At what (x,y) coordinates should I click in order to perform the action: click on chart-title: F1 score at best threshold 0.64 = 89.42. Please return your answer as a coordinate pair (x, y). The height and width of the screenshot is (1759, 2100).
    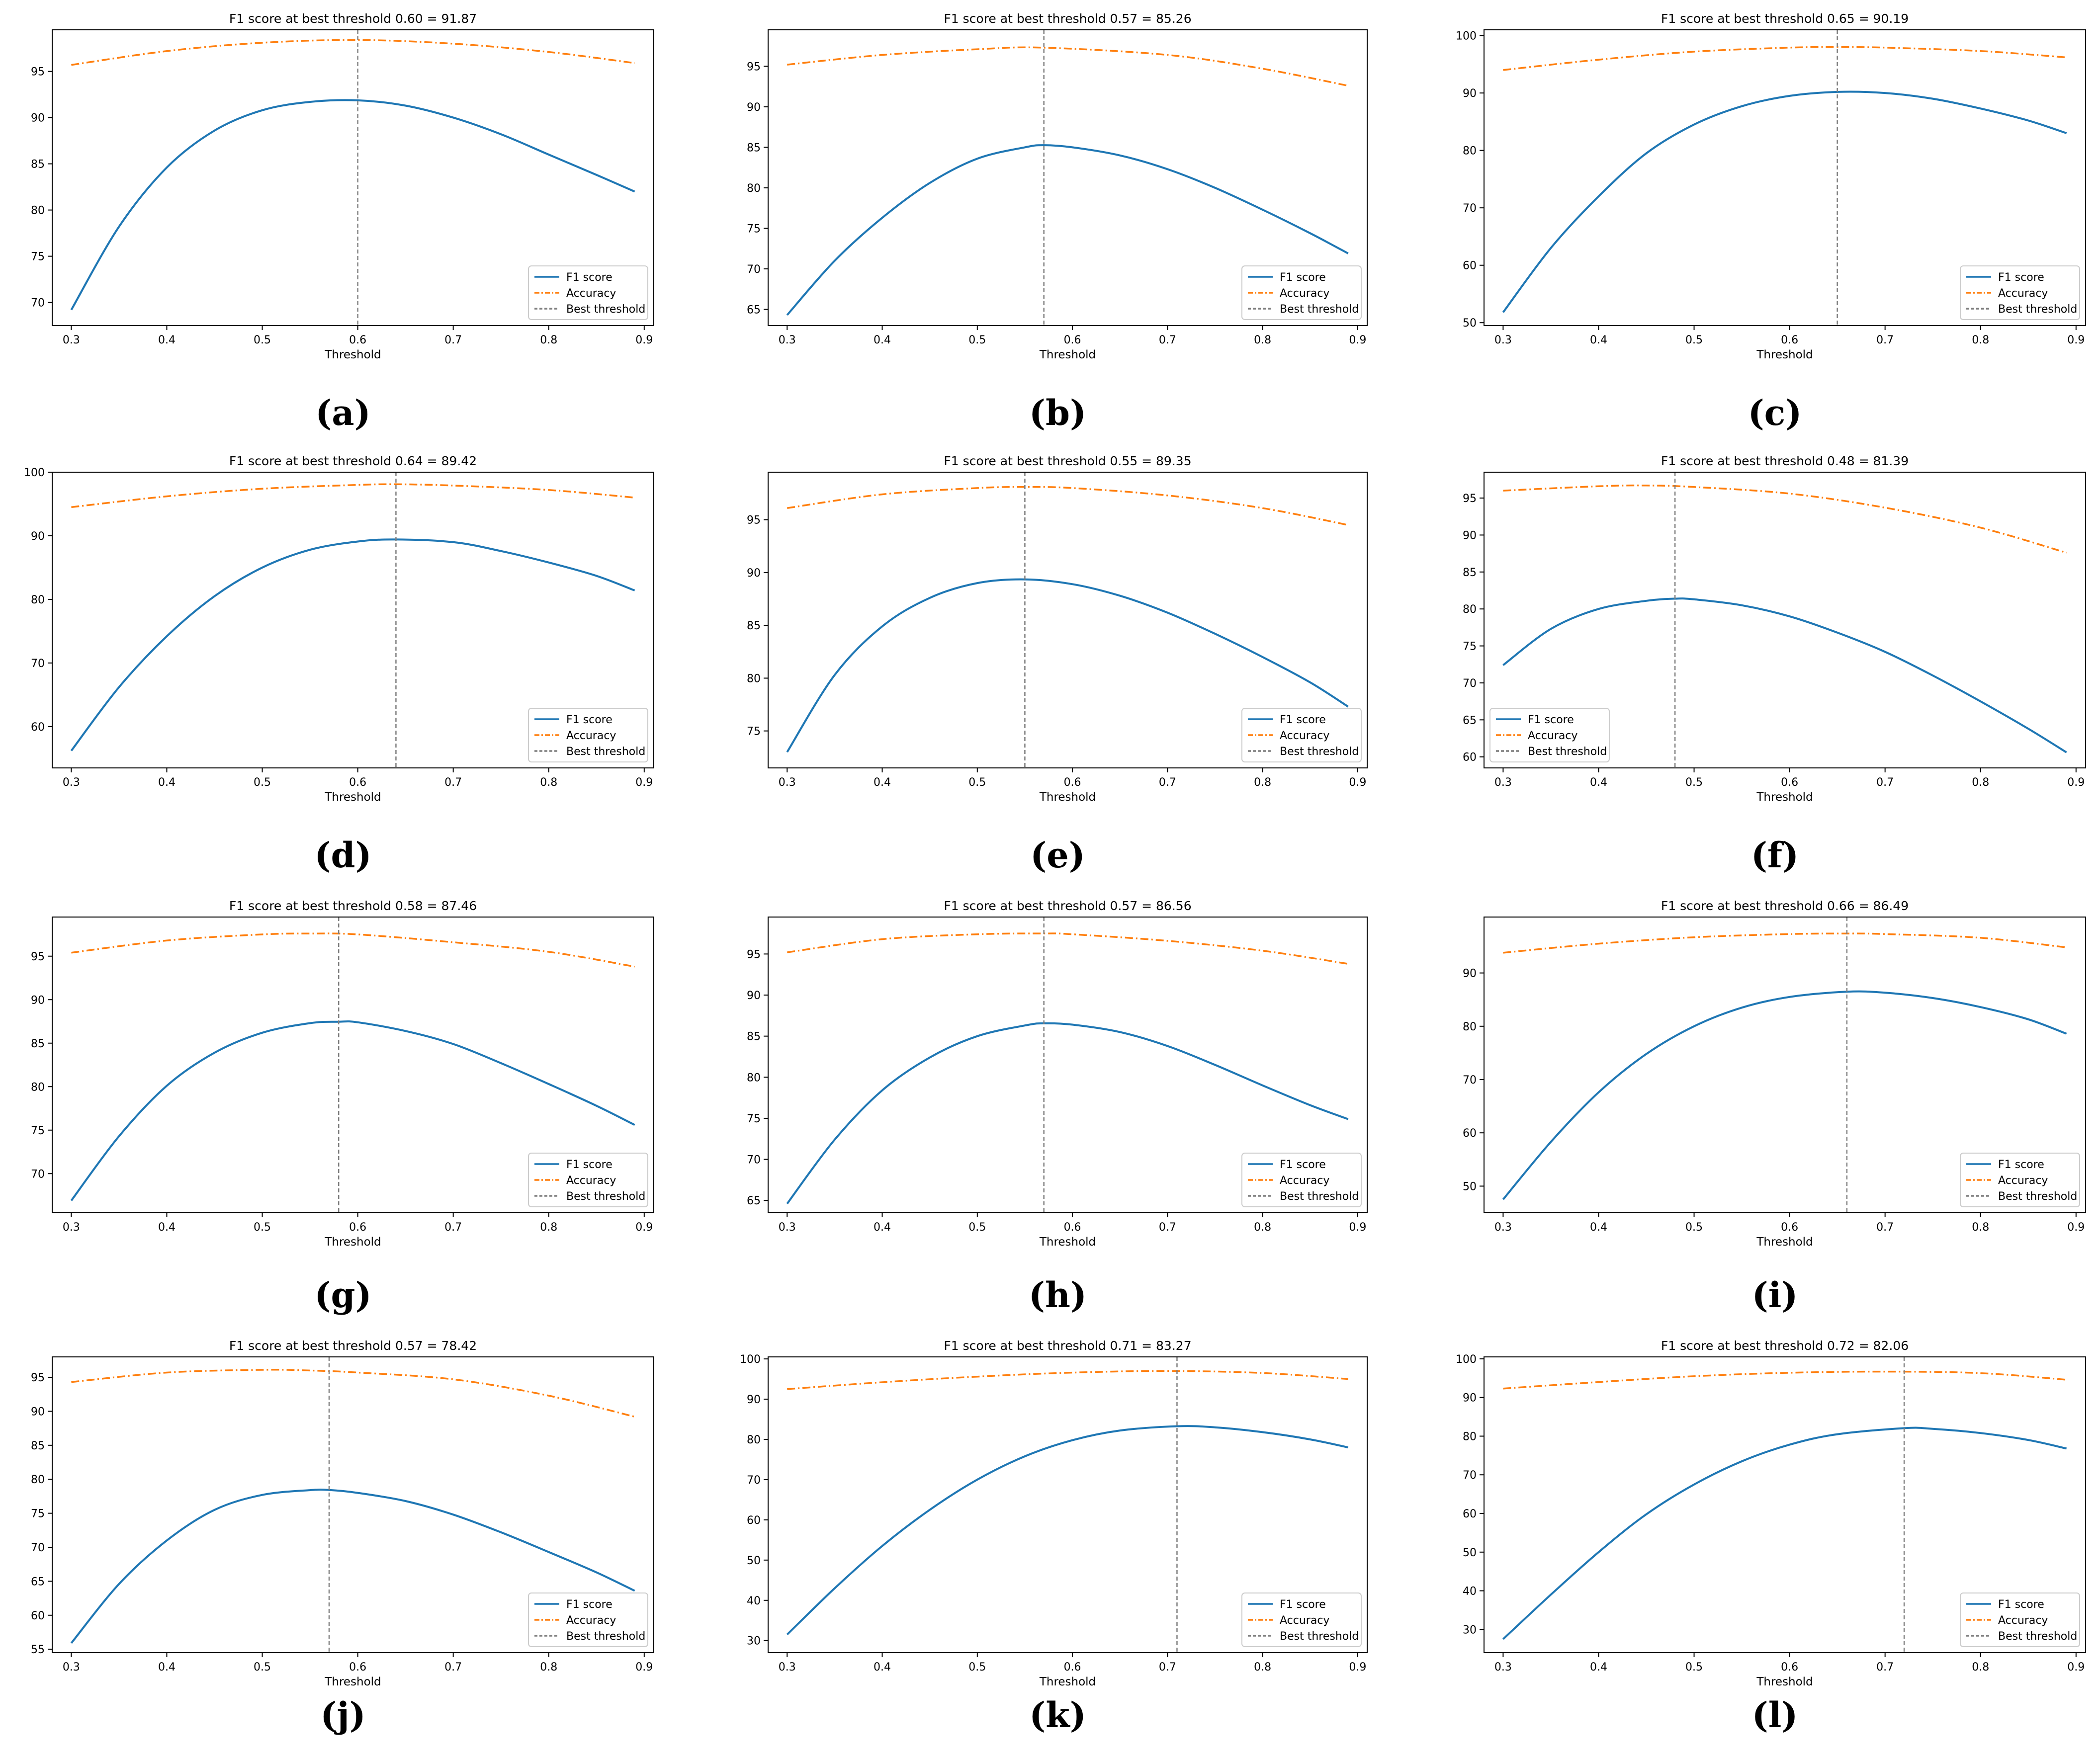
    Looking at the image, I should click on (353, 461).